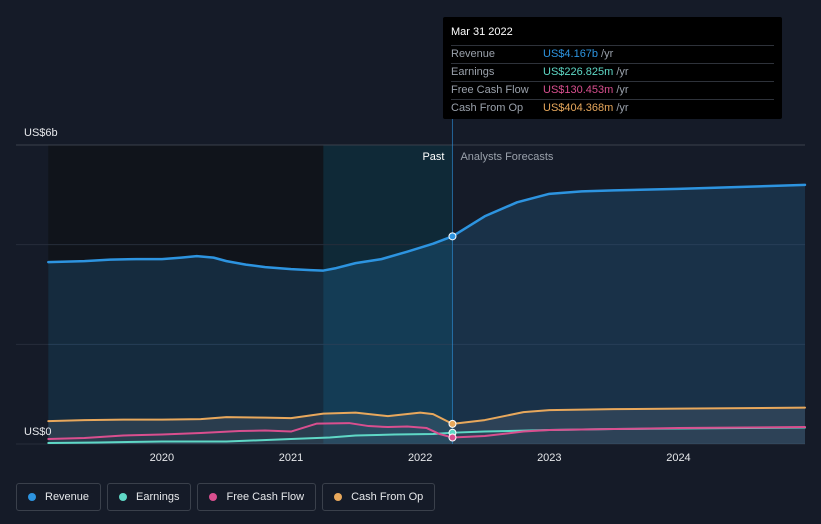  Describe the element at coordinates (387, 497) in the screenshot. I see `legend-label: Cash From Op` at that location.